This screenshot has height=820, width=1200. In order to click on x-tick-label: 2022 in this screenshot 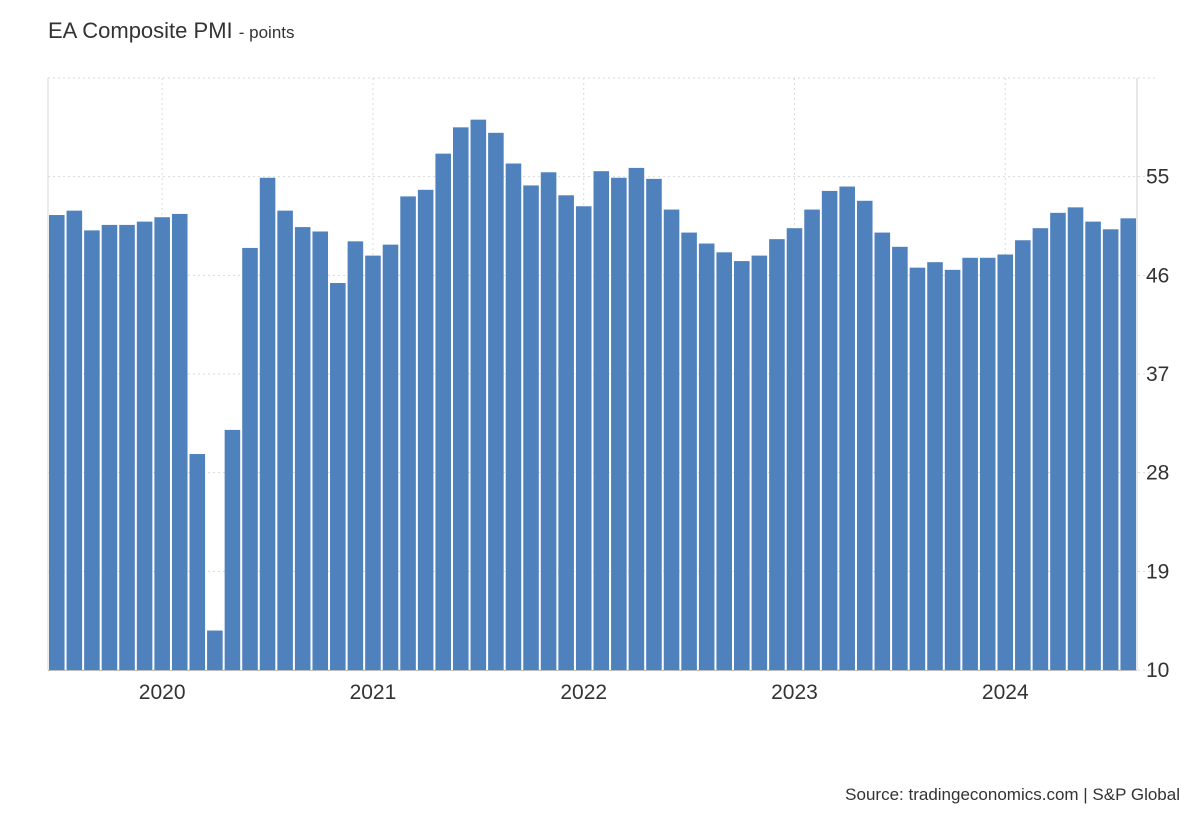, I will do `click(583, 692)`.